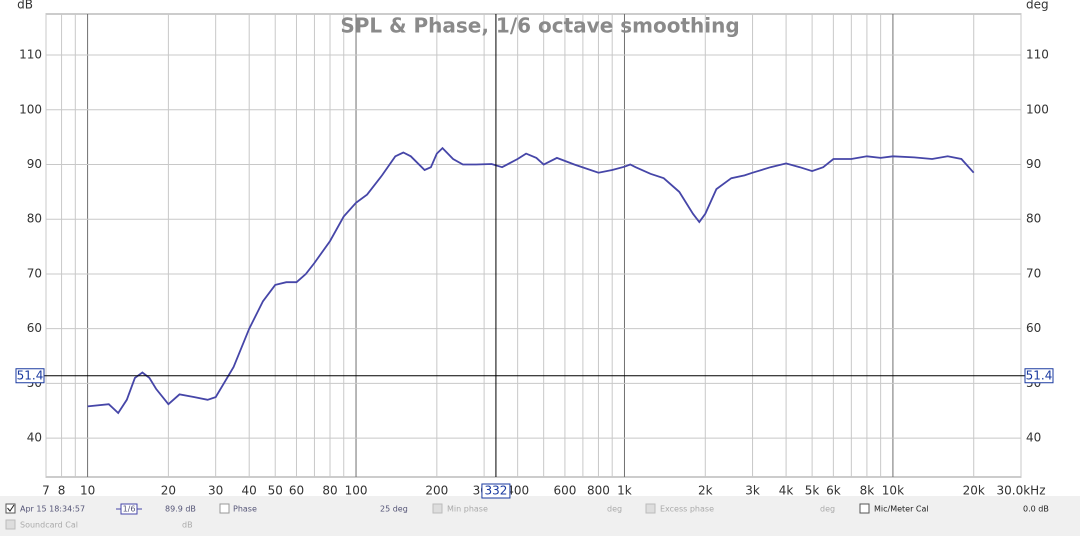 The height and width of the screenshot is (540, 1080). I want to click on legend-bar-bg, so click(540, 516).